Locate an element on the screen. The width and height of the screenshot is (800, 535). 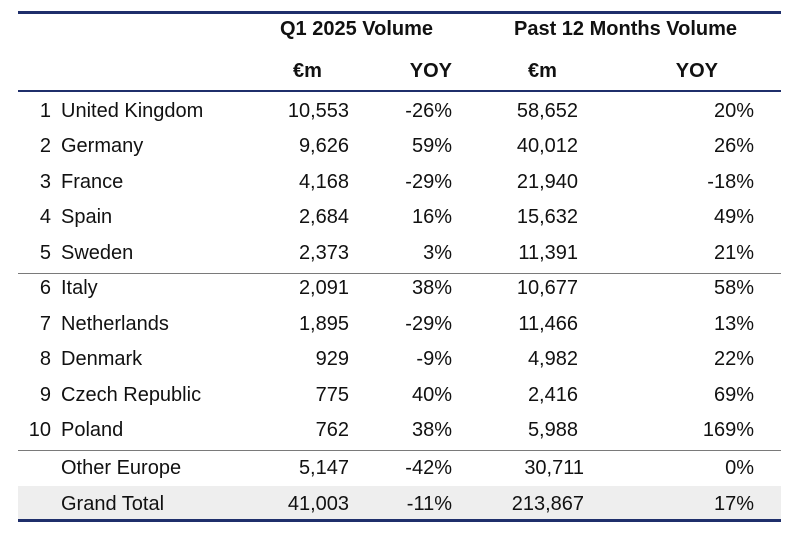
row-p12m-yoy: 49% is located at coordinates (733, 217).